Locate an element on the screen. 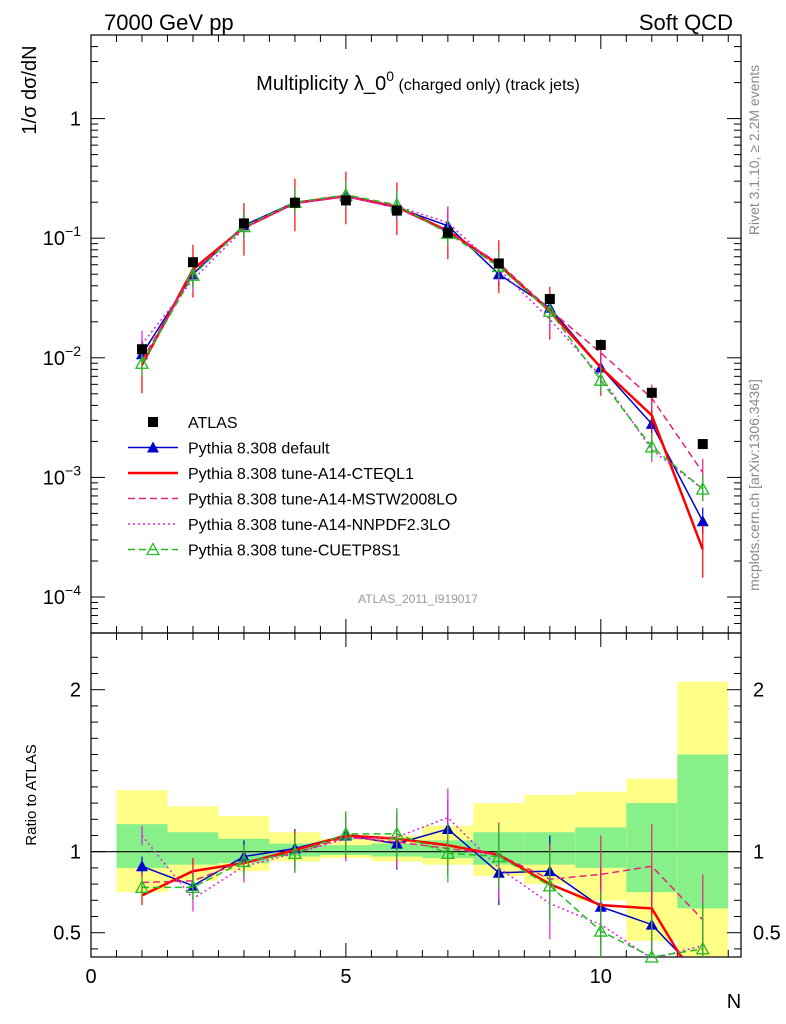 This screenshot has height=1024, width=786. y-tick-exponent: −1 is located at coordinates (73, 231).